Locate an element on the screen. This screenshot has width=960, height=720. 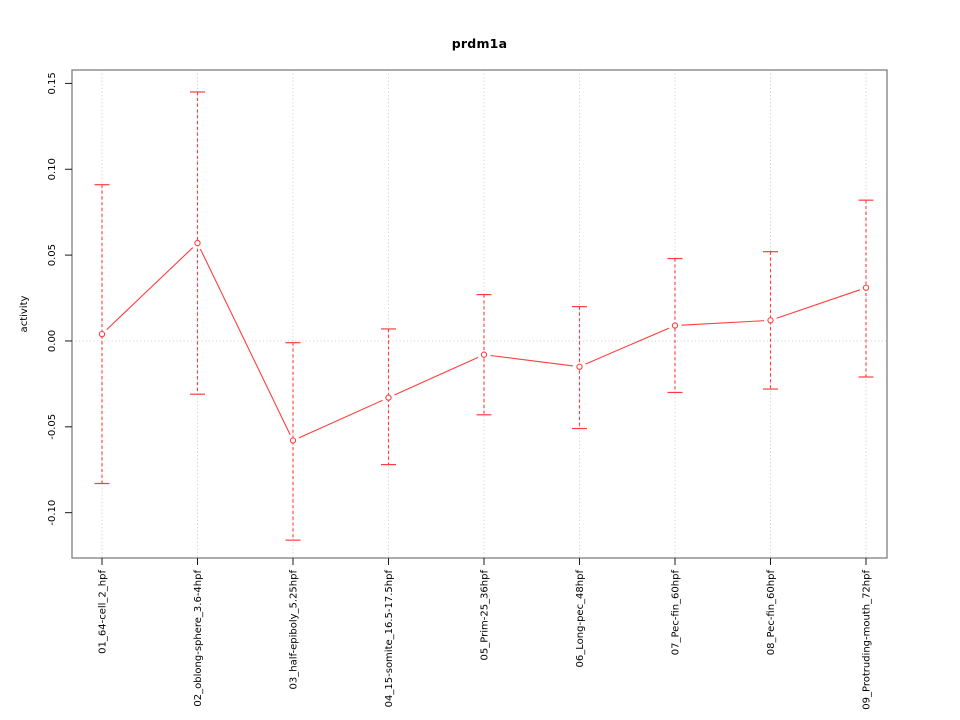
x-tick-label: 05_Prim-25_36hpf is located at coordinates (485, 615).